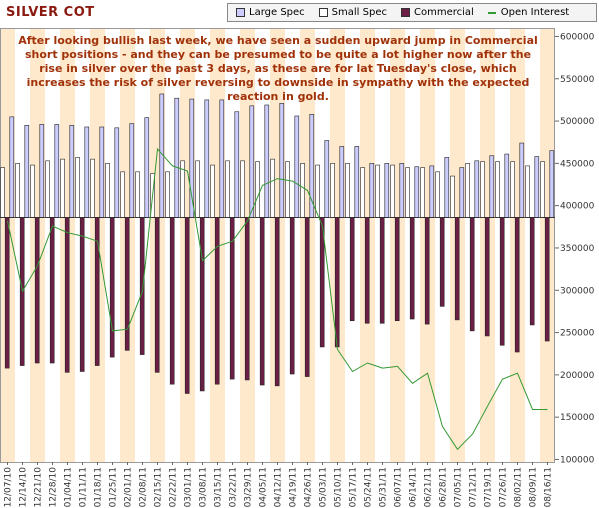 Image resolution: width=599 pixels, height=508 pixels. What do you see at coordinates (174, 487) in the screenshot?
I see `x-tick-label: 02/22/11` at bounding box center [174, 487].